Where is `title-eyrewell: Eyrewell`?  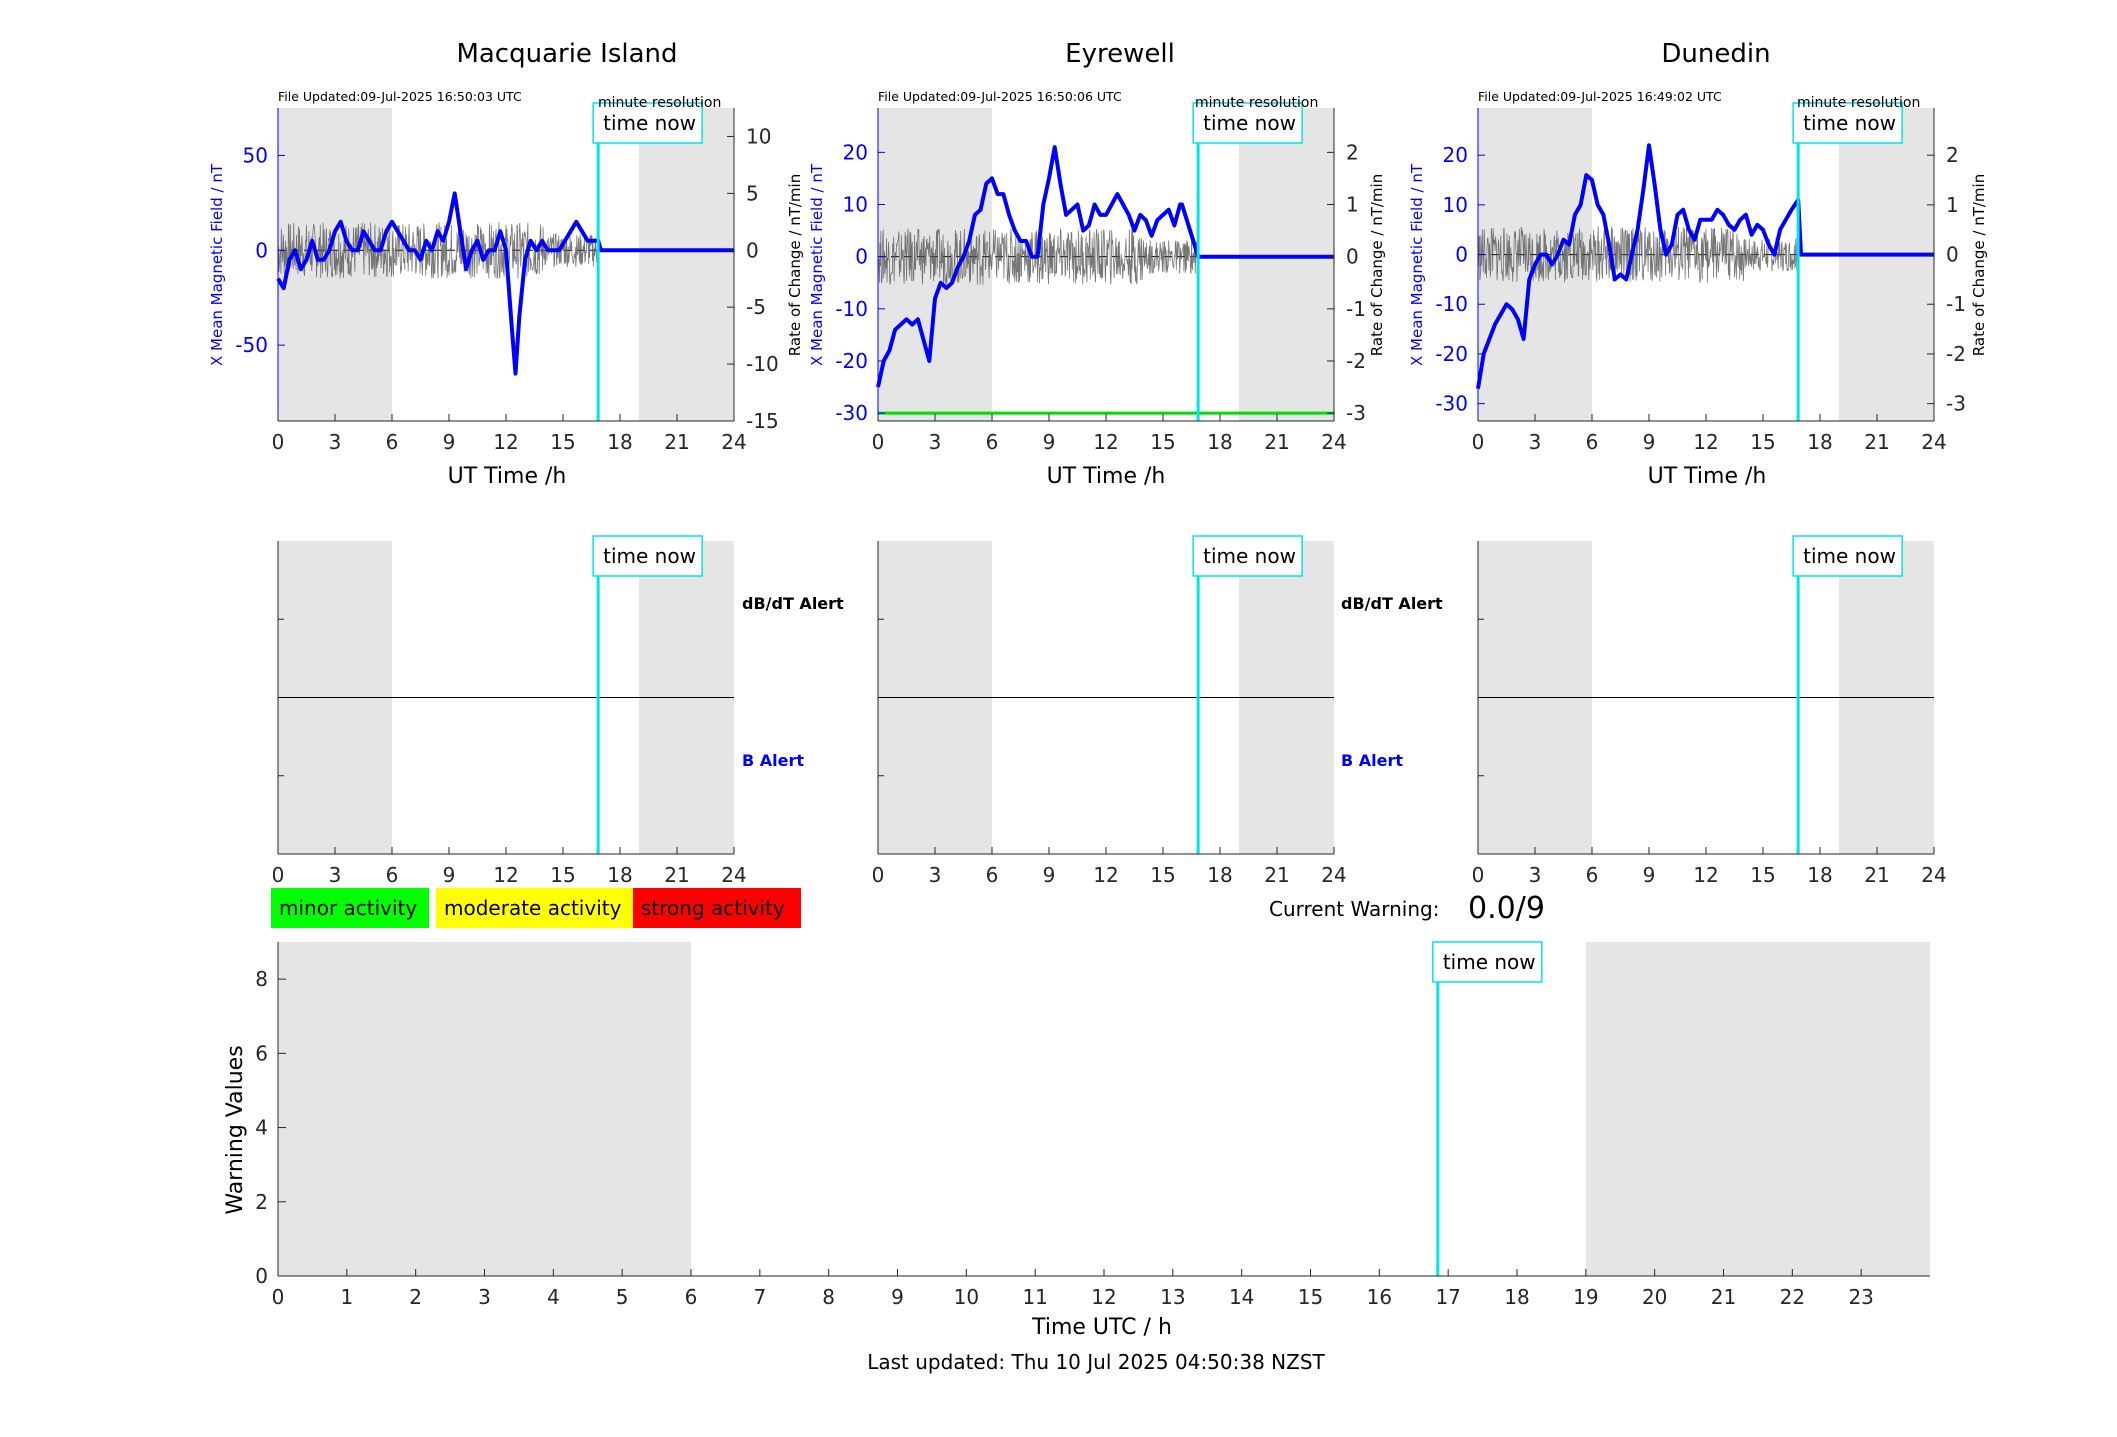 title-eyrewell: Eyrewell is located at coordinates (1120, 54).